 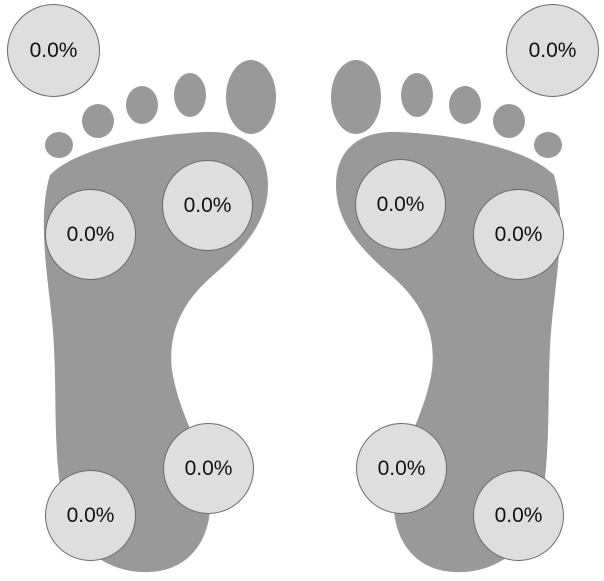 I want to click on left-heel-inner-sensor: 0.0%, so click(x=208, y=468).